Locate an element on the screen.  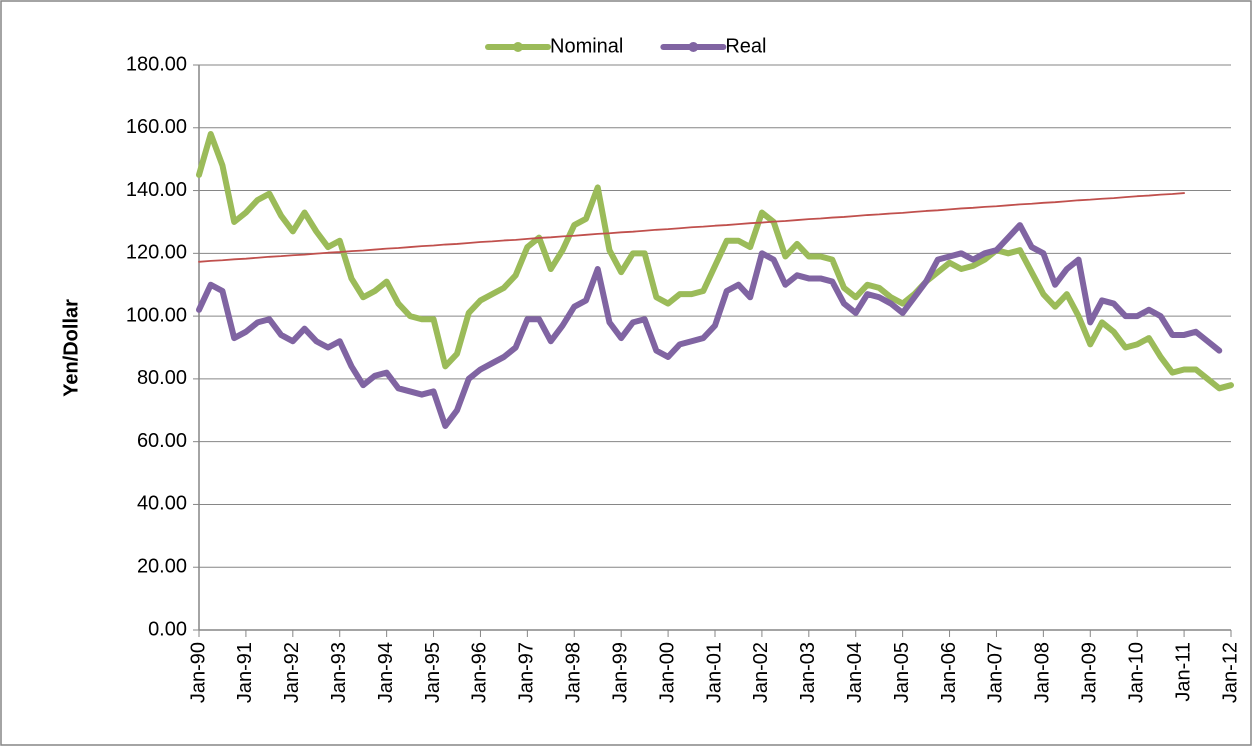
y-tick-label: 80.00 is located at coordinates (162, 378).